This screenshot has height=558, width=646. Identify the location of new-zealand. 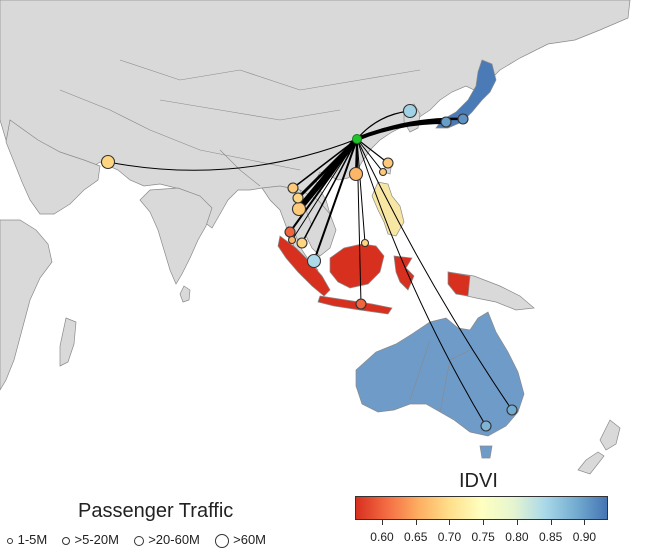
(610, 435).